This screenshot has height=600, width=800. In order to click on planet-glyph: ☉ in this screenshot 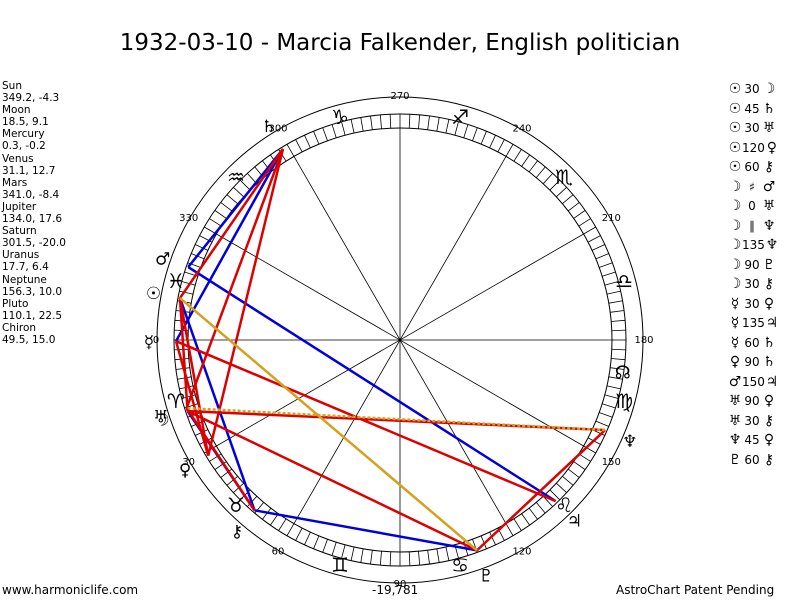, I will do `click(153, 294)`.